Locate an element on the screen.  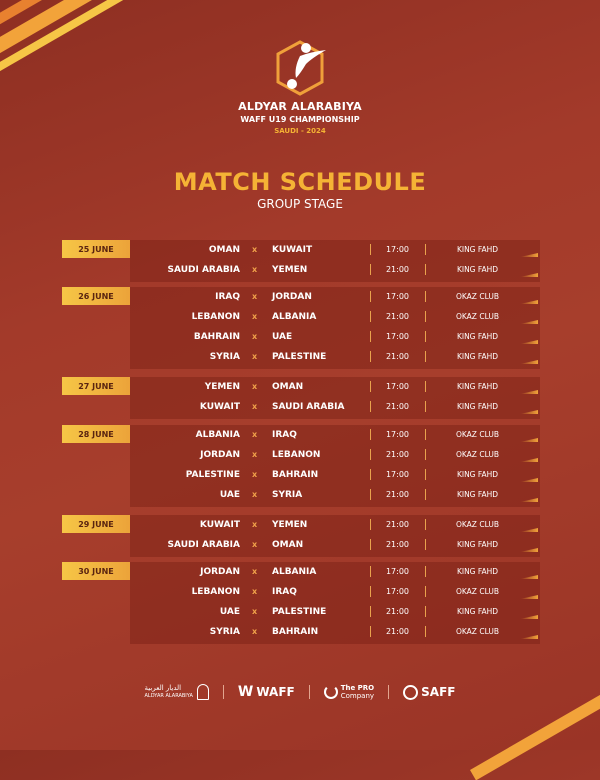
match-row: JORDAN x LEBANON 21:00 OKAZ CLUB is located at coordinates (335, 455).